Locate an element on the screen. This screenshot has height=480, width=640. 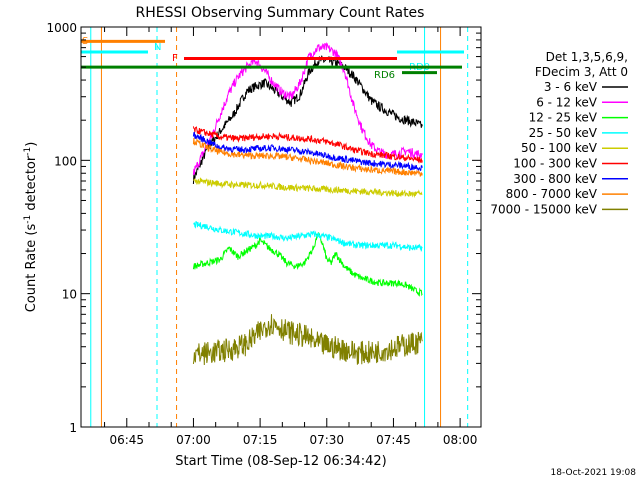
y-tick-label: 10 is located at coordinates (69, 295).